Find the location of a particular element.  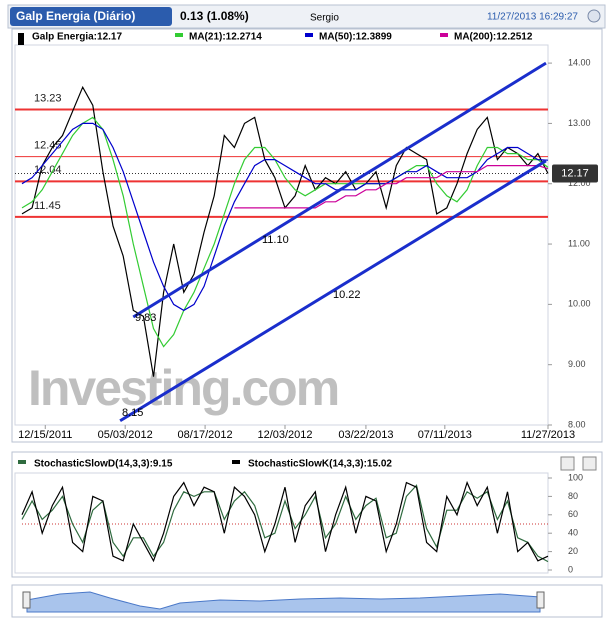

annotation: 11.10 is located at coordinates (275, 240).